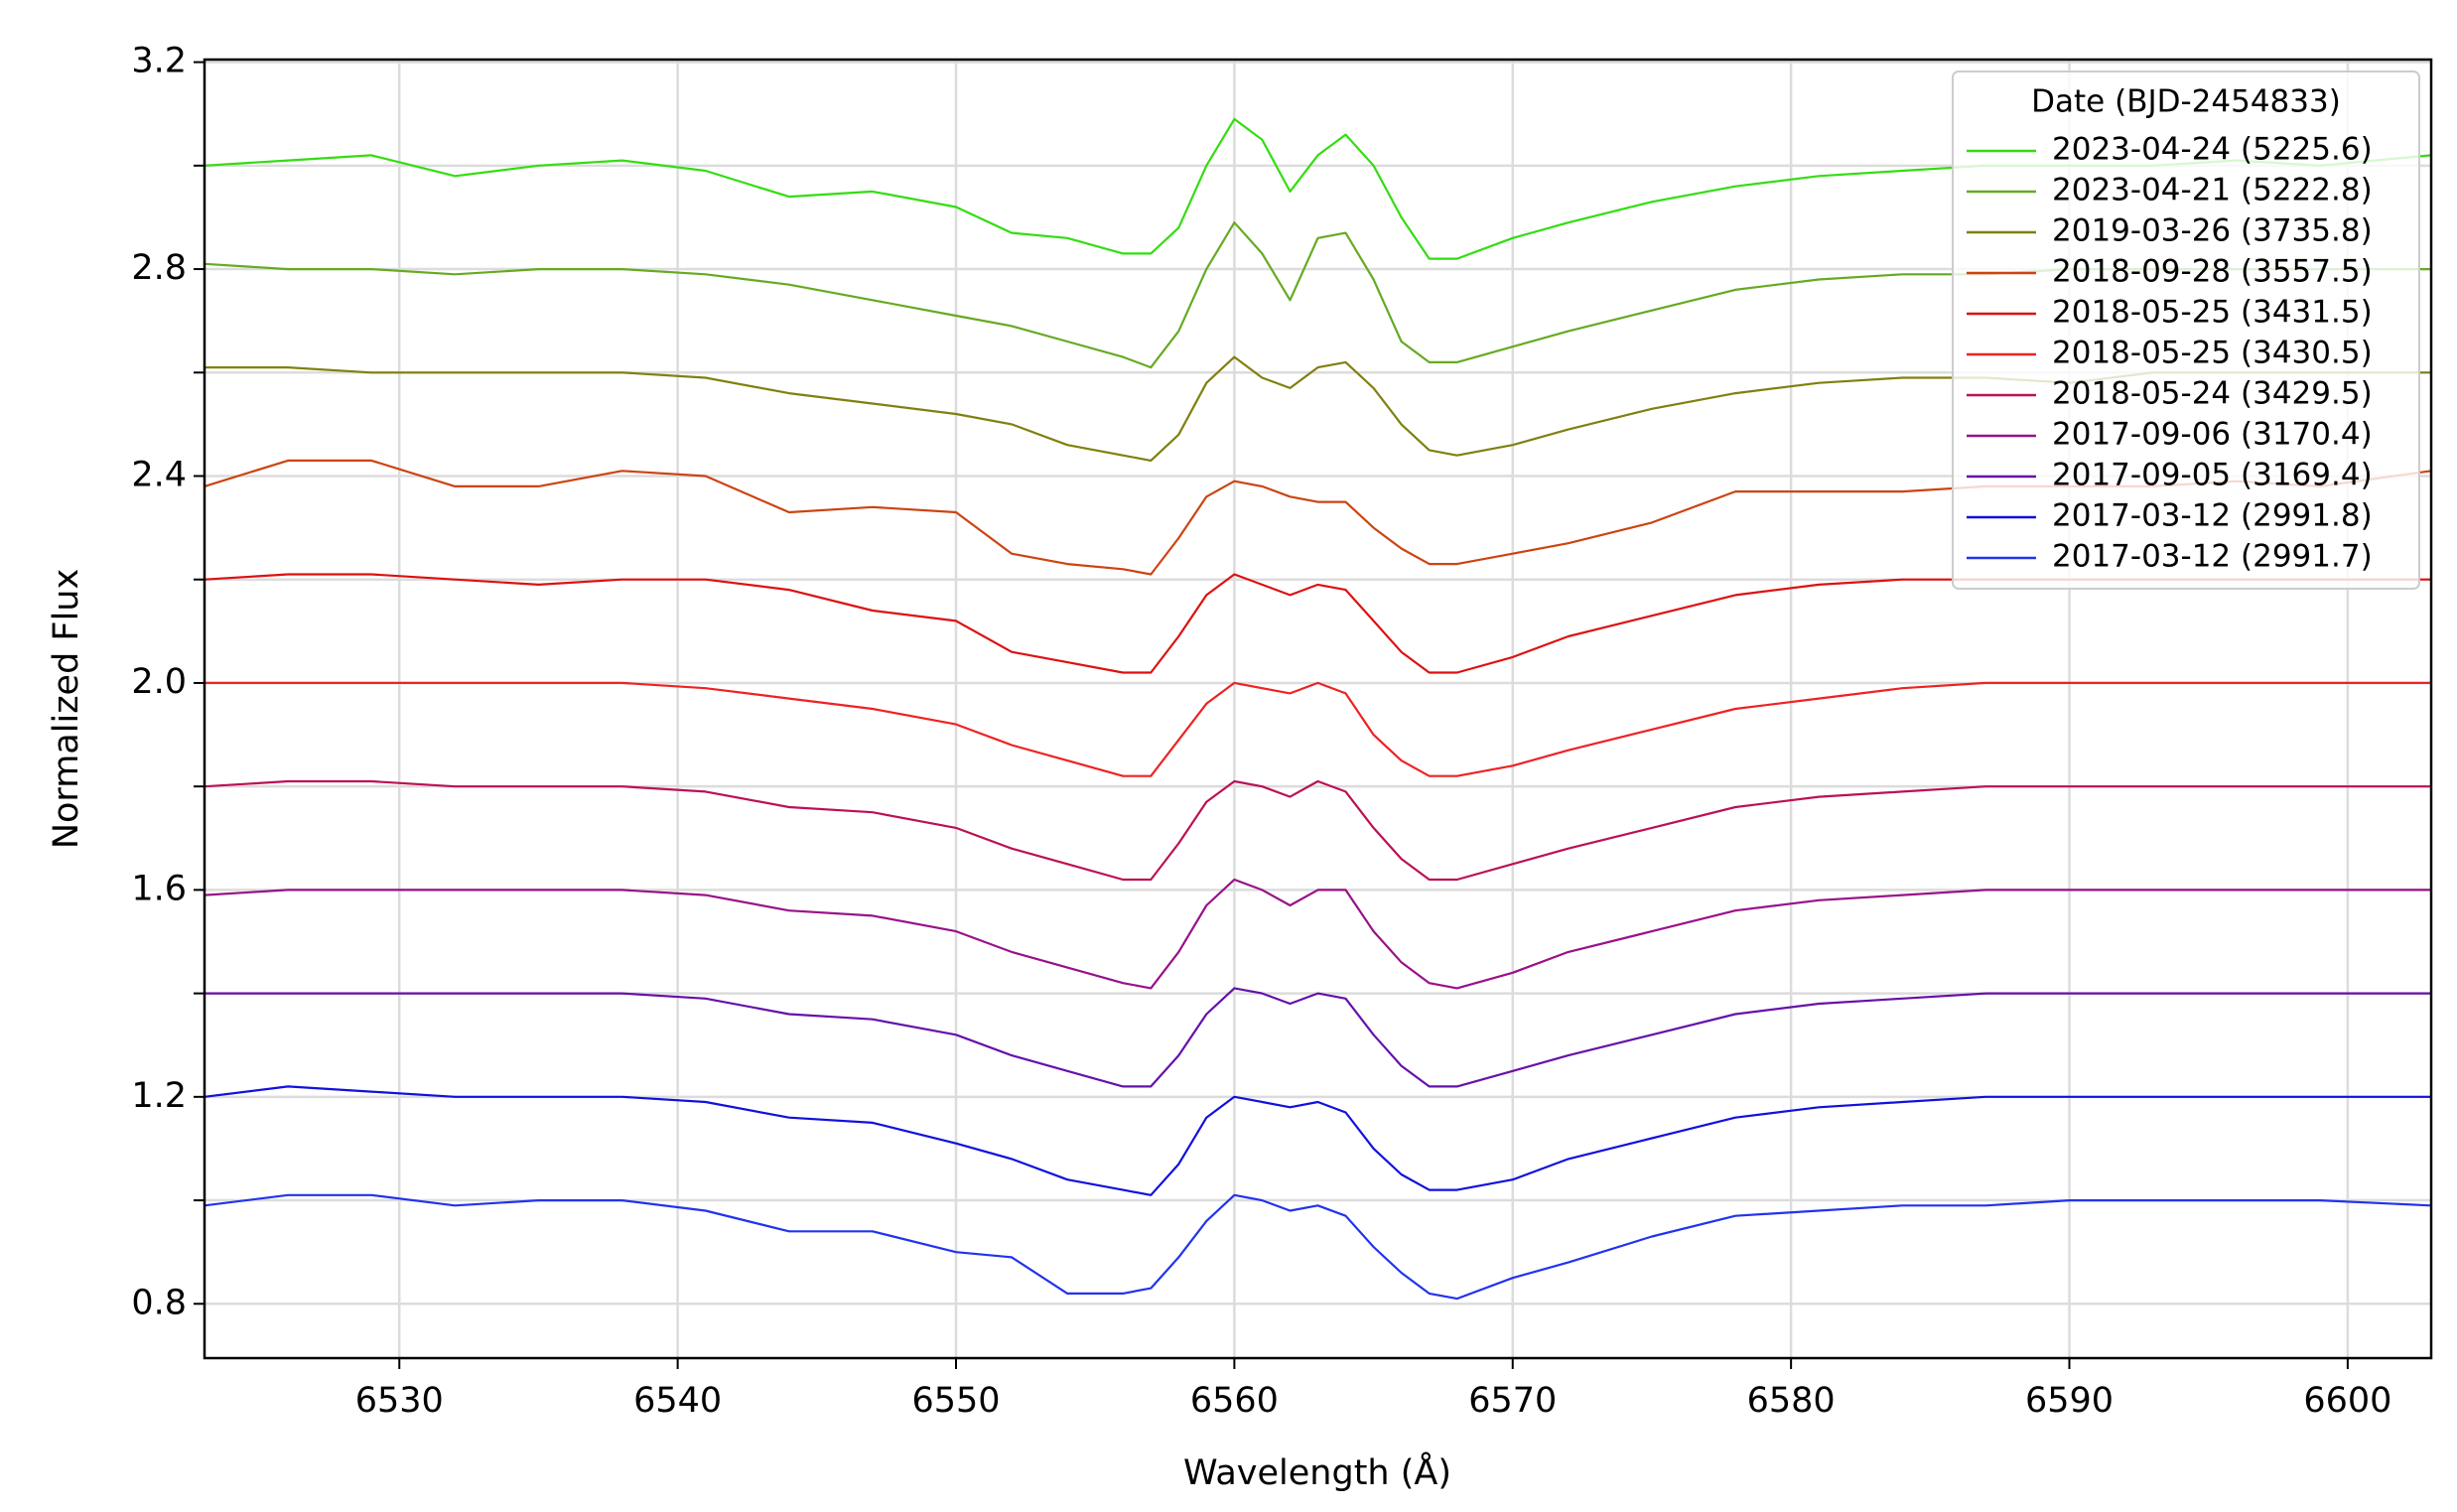 Image resolution: width=2457 pixels, height=1512 pixels. What do you see at coordinates (1234, 1401) in the screenshot?
I see `x-tick-label: 6560` at bounding box center [1234, 1401].